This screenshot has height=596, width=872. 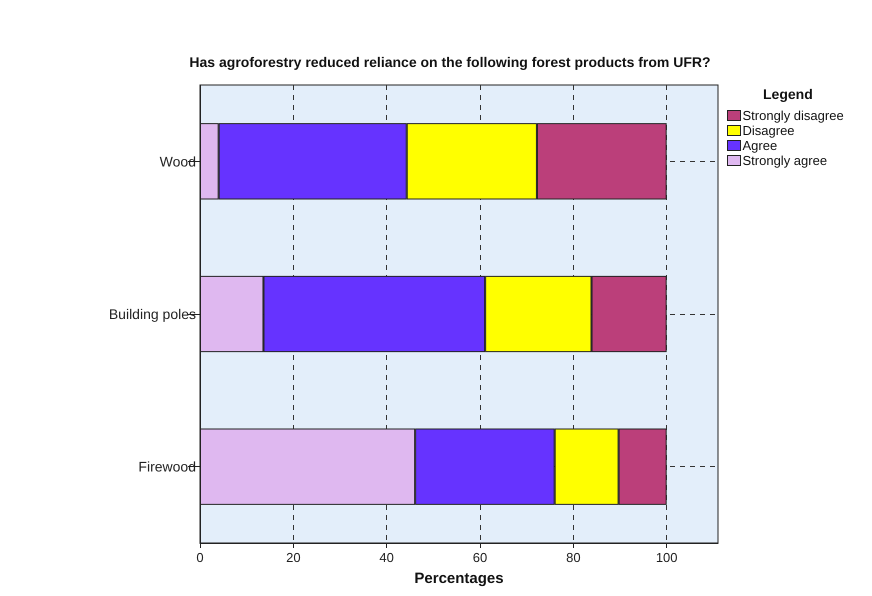 I want to click on y-tick-label: Wood, so click(x=178, y=161).